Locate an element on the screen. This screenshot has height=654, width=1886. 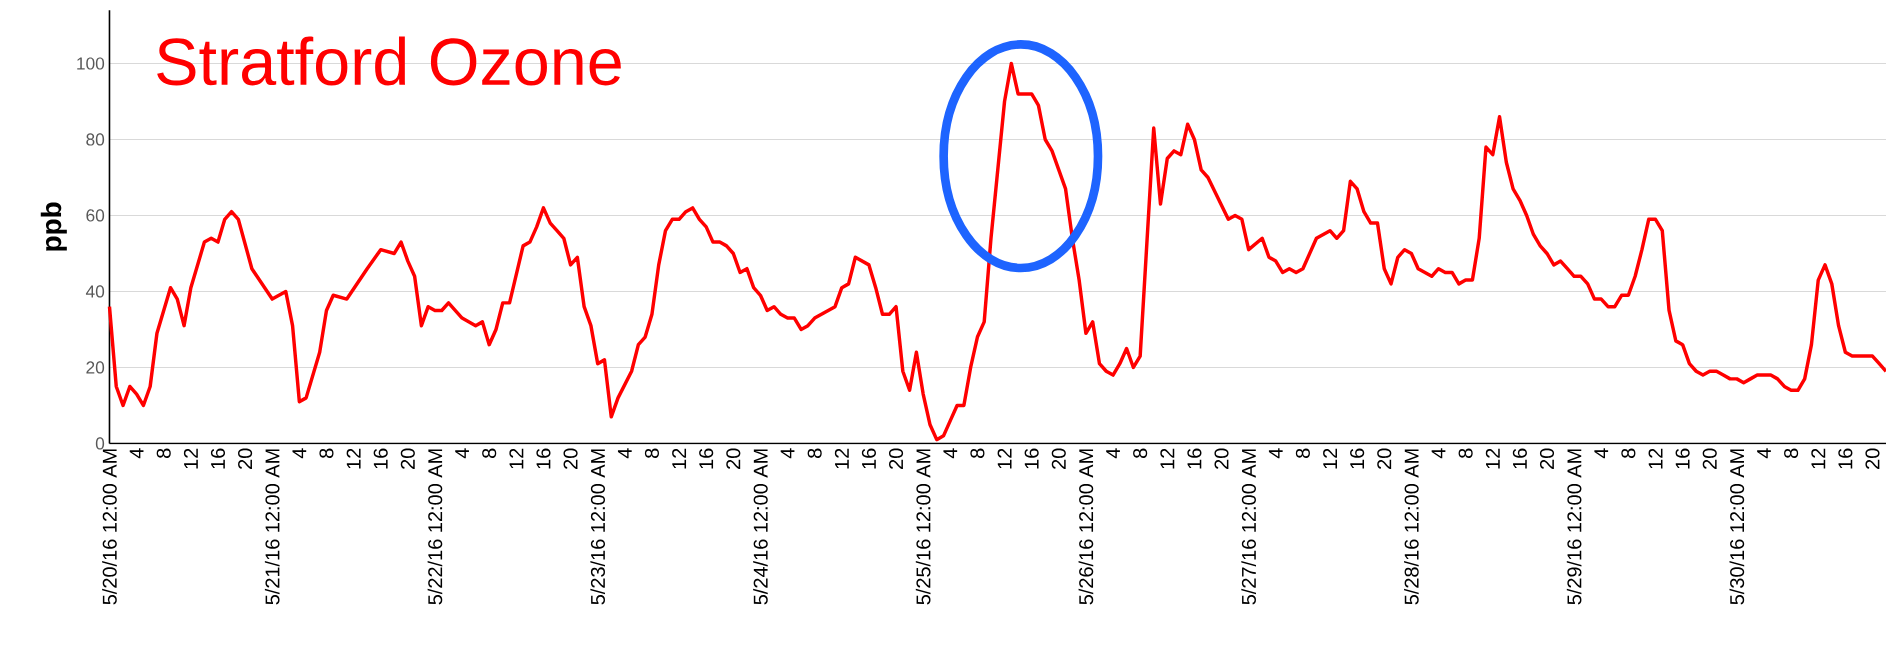
x-tick-label: 5/22/16 12:00 AM is located at coordinates (435, 527).